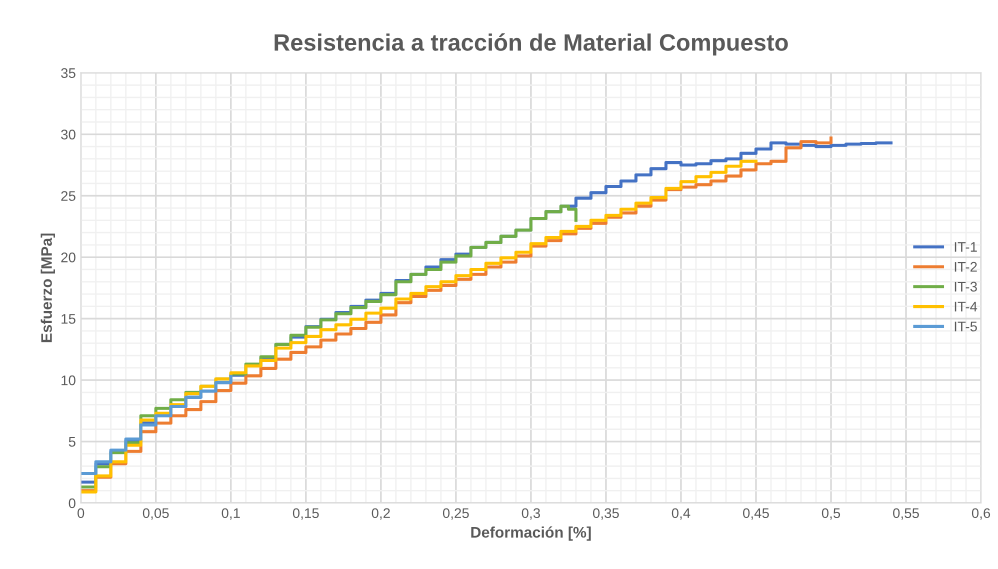 This screenshot has height=569, width=998. I want to click on y-tick-label: 25, so click(68, 196).